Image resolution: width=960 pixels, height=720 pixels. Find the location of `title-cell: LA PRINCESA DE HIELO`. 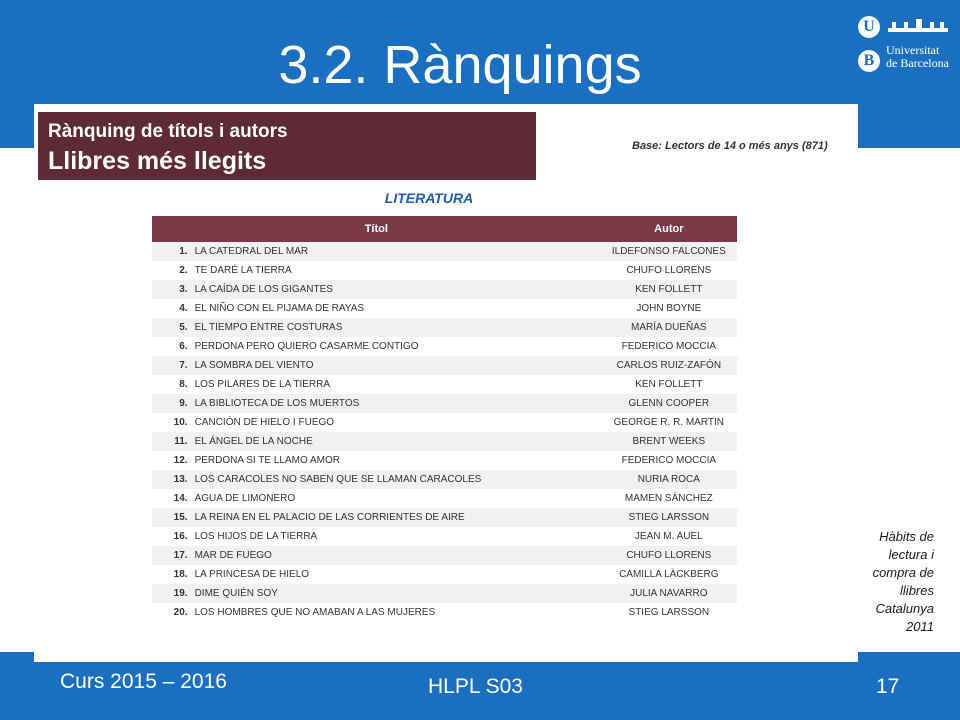

title-cell: LA PRINCESA DE HIELO is located at coordinates (395, 574).